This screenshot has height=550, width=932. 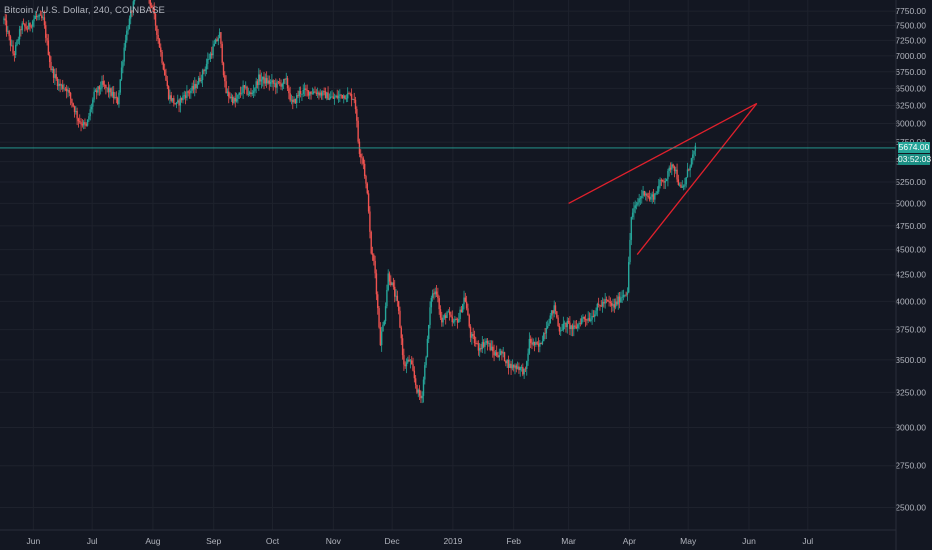 What do you see at coordinates (910, 250) in the screenshot?
I see `y-tick-label: 4500.00` at bounding box center [910, 250].